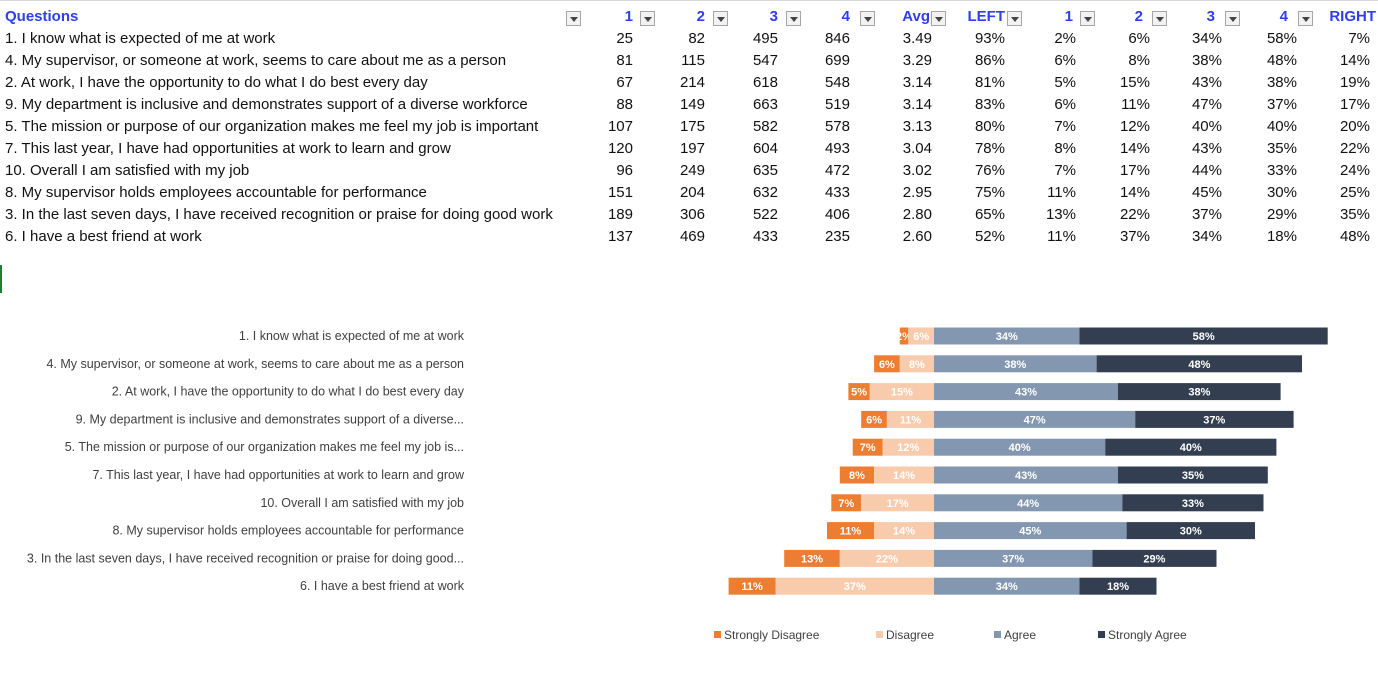  I want to click on c3-cell: 663, so click(765, 104).